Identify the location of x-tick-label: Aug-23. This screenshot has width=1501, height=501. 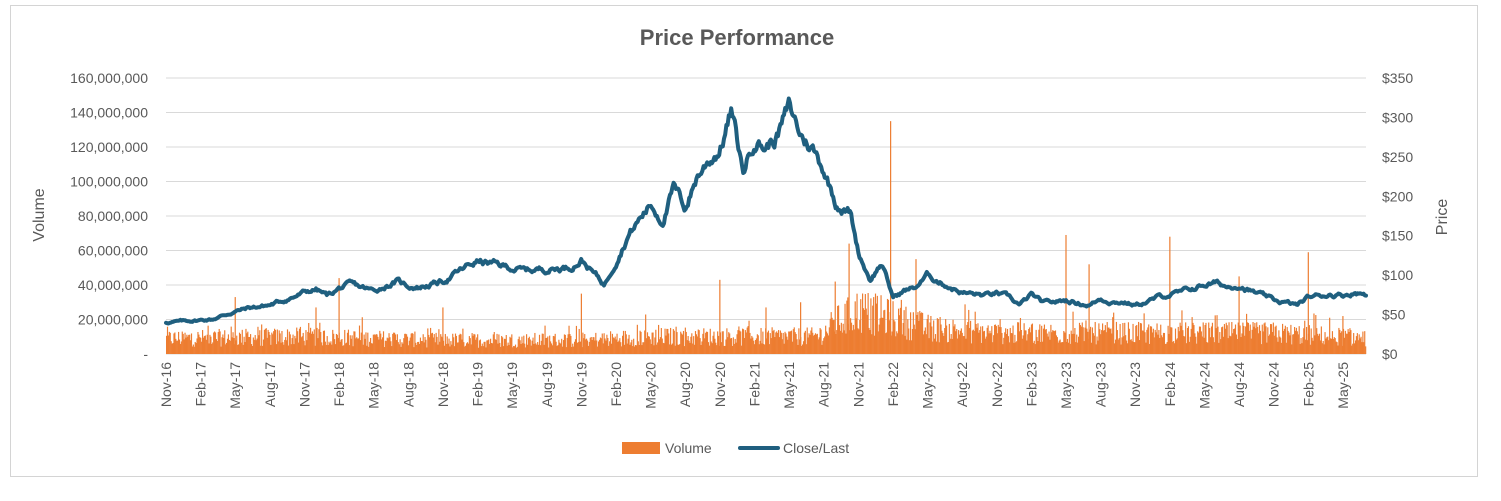
(1101, 384).